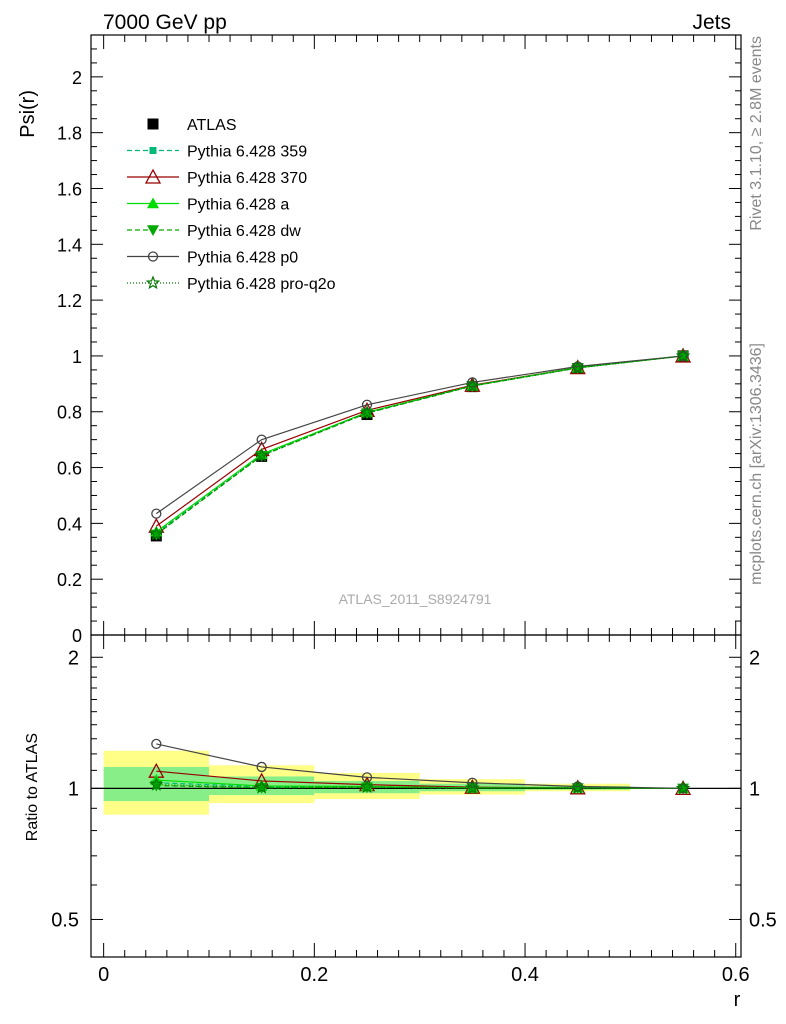  I want to click on top-ytick-label: 1.8, so click(69, 134).